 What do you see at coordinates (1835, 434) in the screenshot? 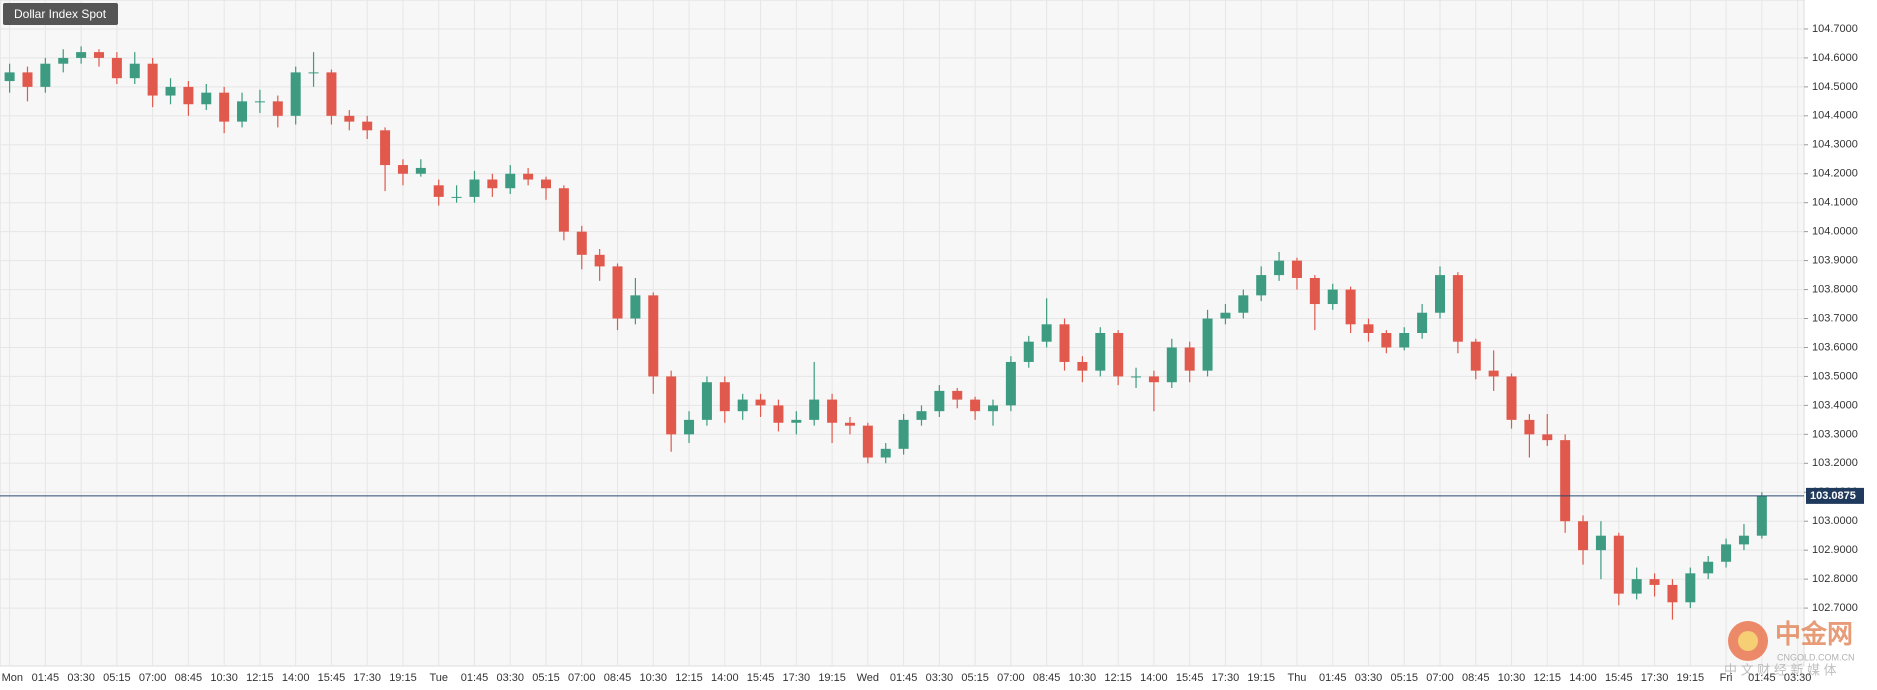
I see `y-tick-label: 103.3000` at bounding box center [1835, 434].